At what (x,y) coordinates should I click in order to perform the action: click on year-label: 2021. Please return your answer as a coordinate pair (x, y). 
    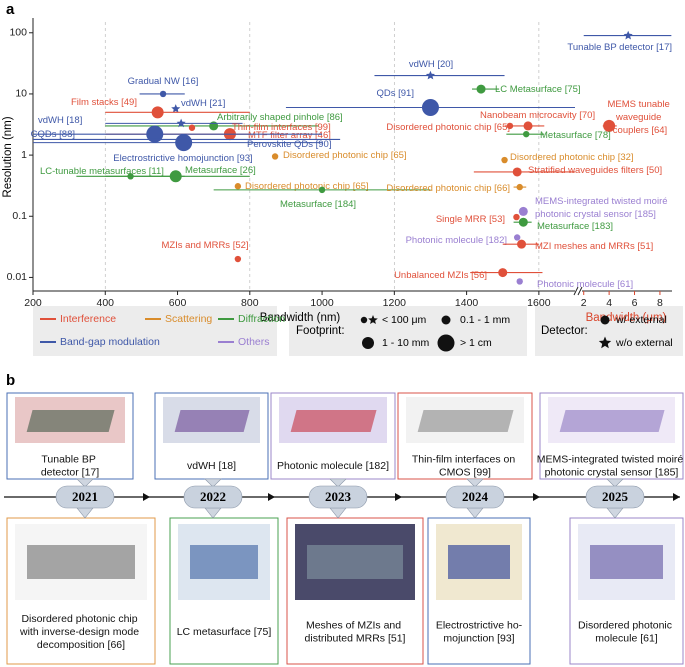
    Looking at the image, I should click on (85, 496).